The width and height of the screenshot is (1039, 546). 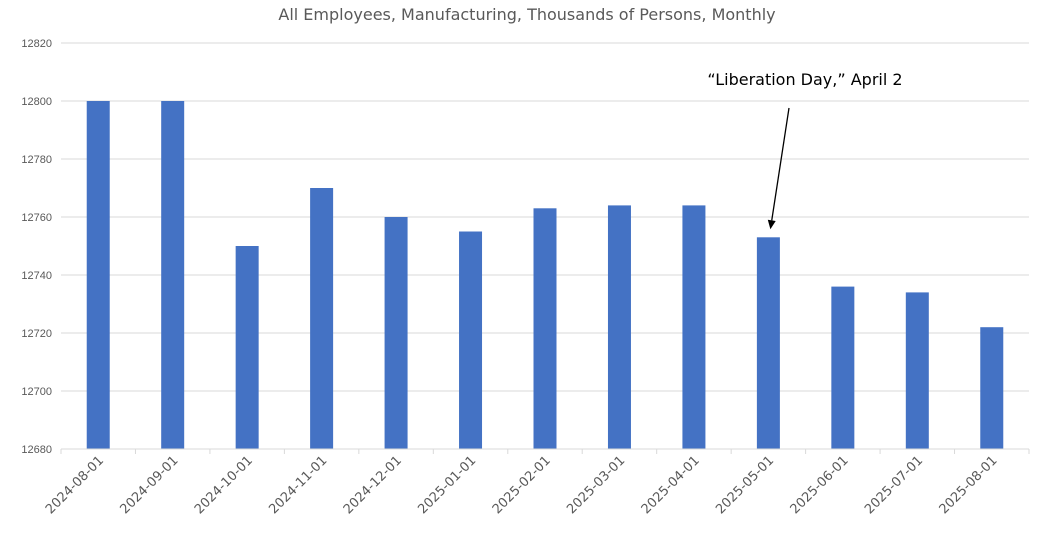 I want to click on y-tick-label: 12740, so click(x=36, y=276).